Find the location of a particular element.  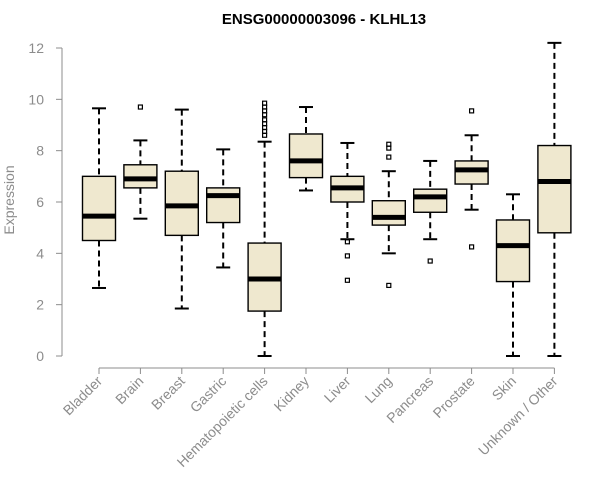

y-axis-label: Expression is located at coordinates (9, 199).